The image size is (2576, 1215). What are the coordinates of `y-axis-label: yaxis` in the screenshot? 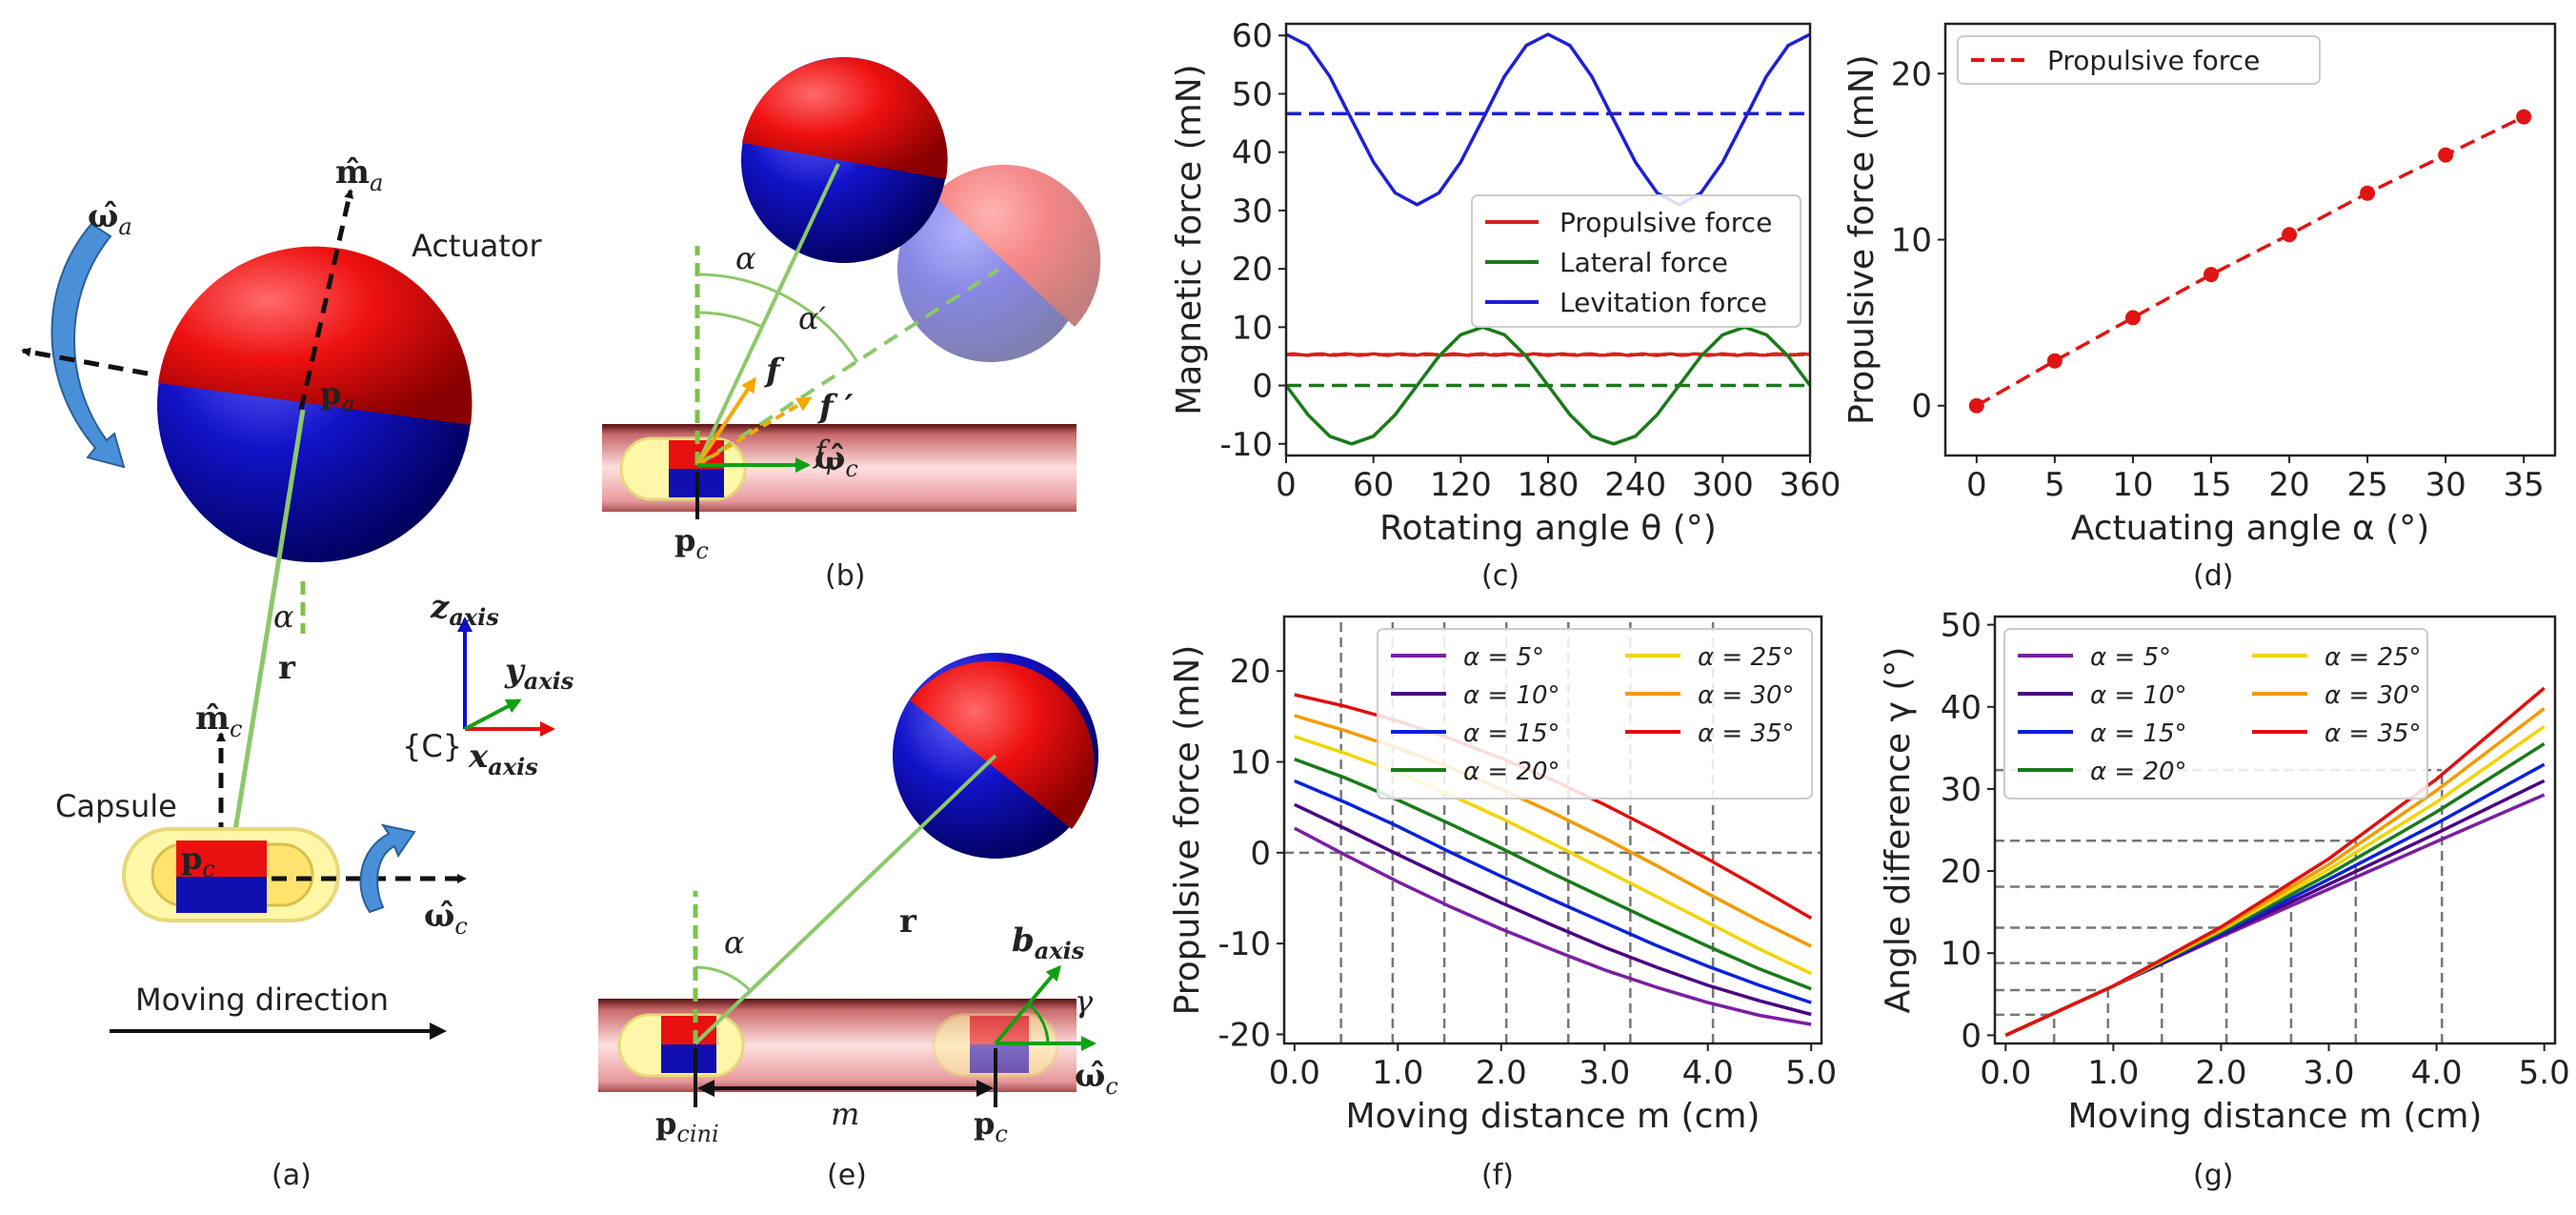 It's located at (539, 673).